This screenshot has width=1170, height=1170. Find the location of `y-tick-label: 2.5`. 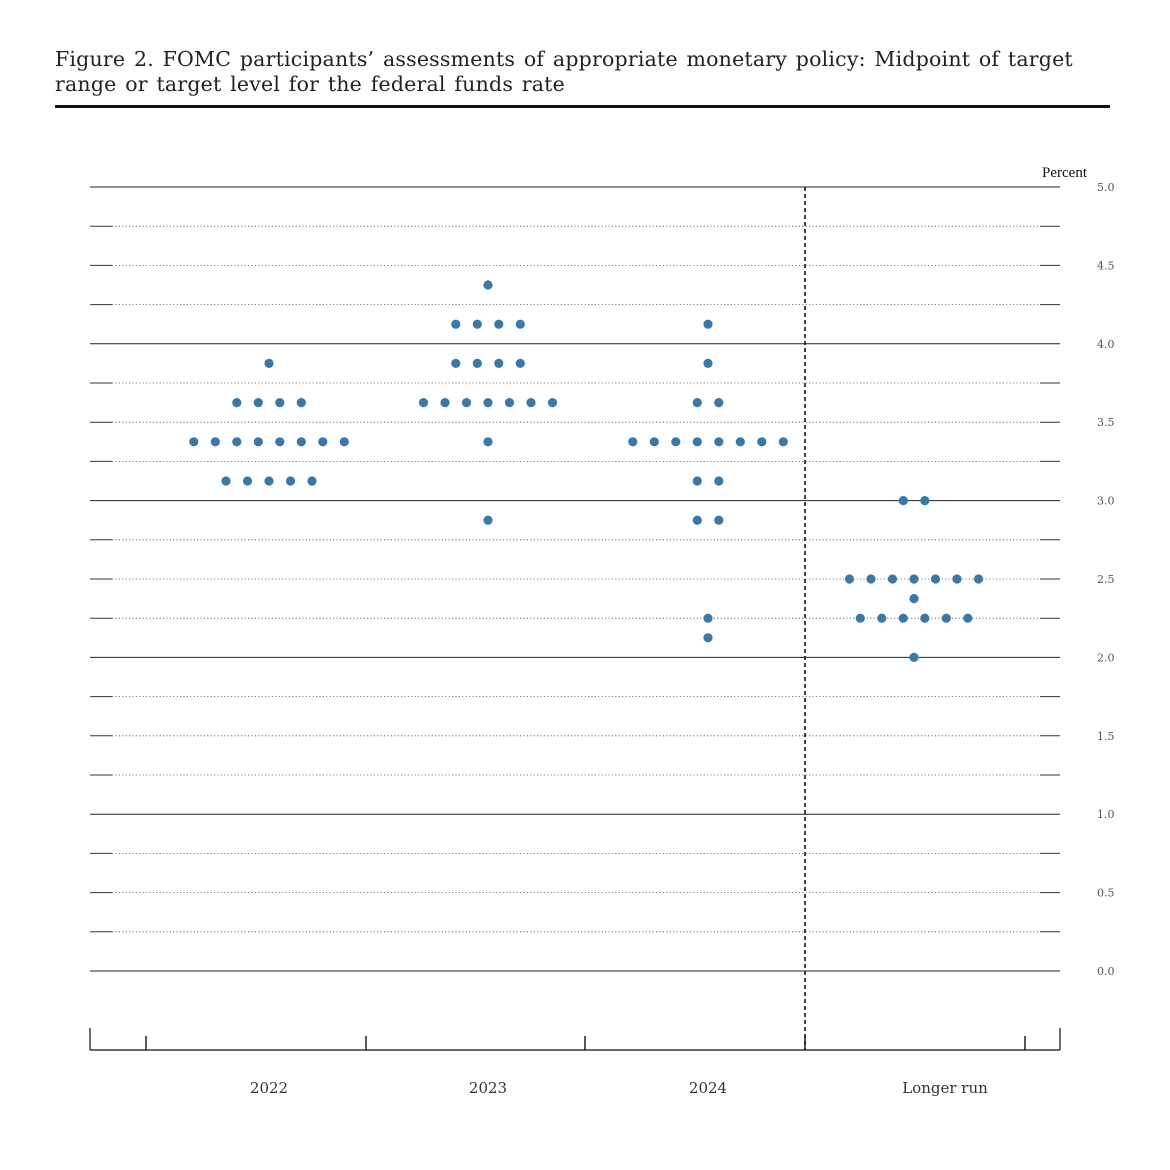

y-tick-label: 2.5 is located at coordinates (1106, 579).